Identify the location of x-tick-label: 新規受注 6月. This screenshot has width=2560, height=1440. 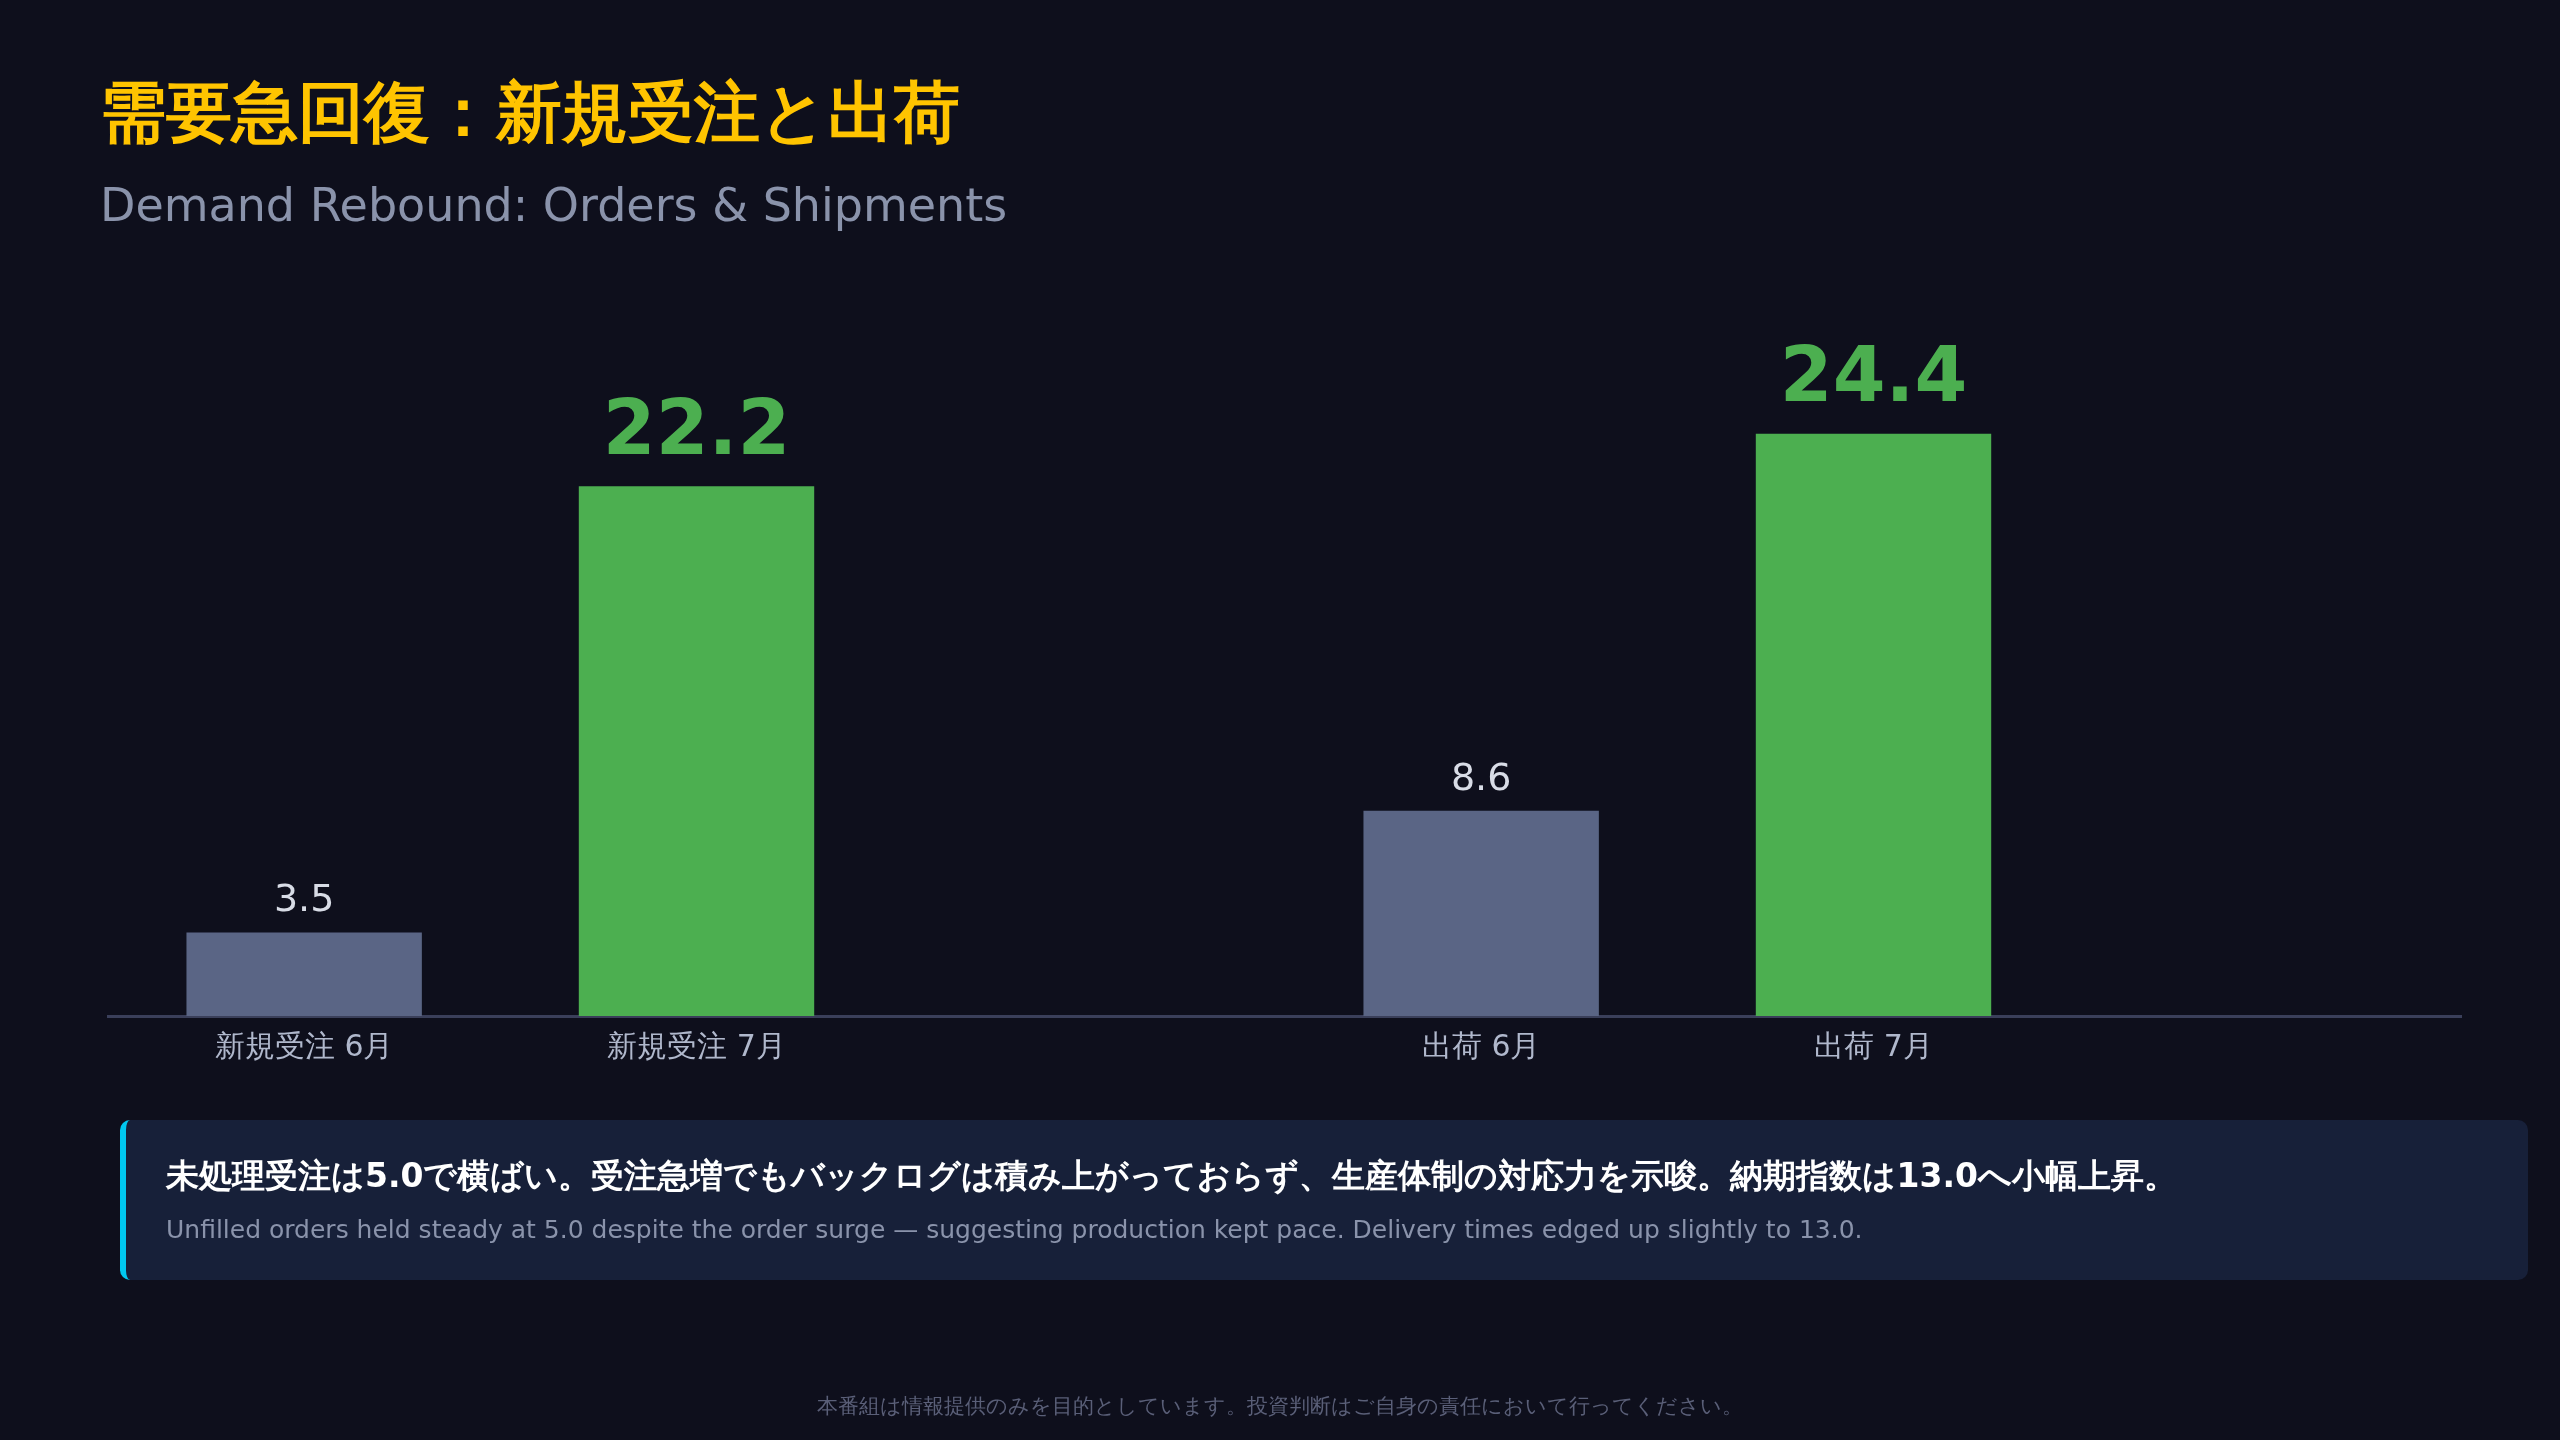
(304, 1045).